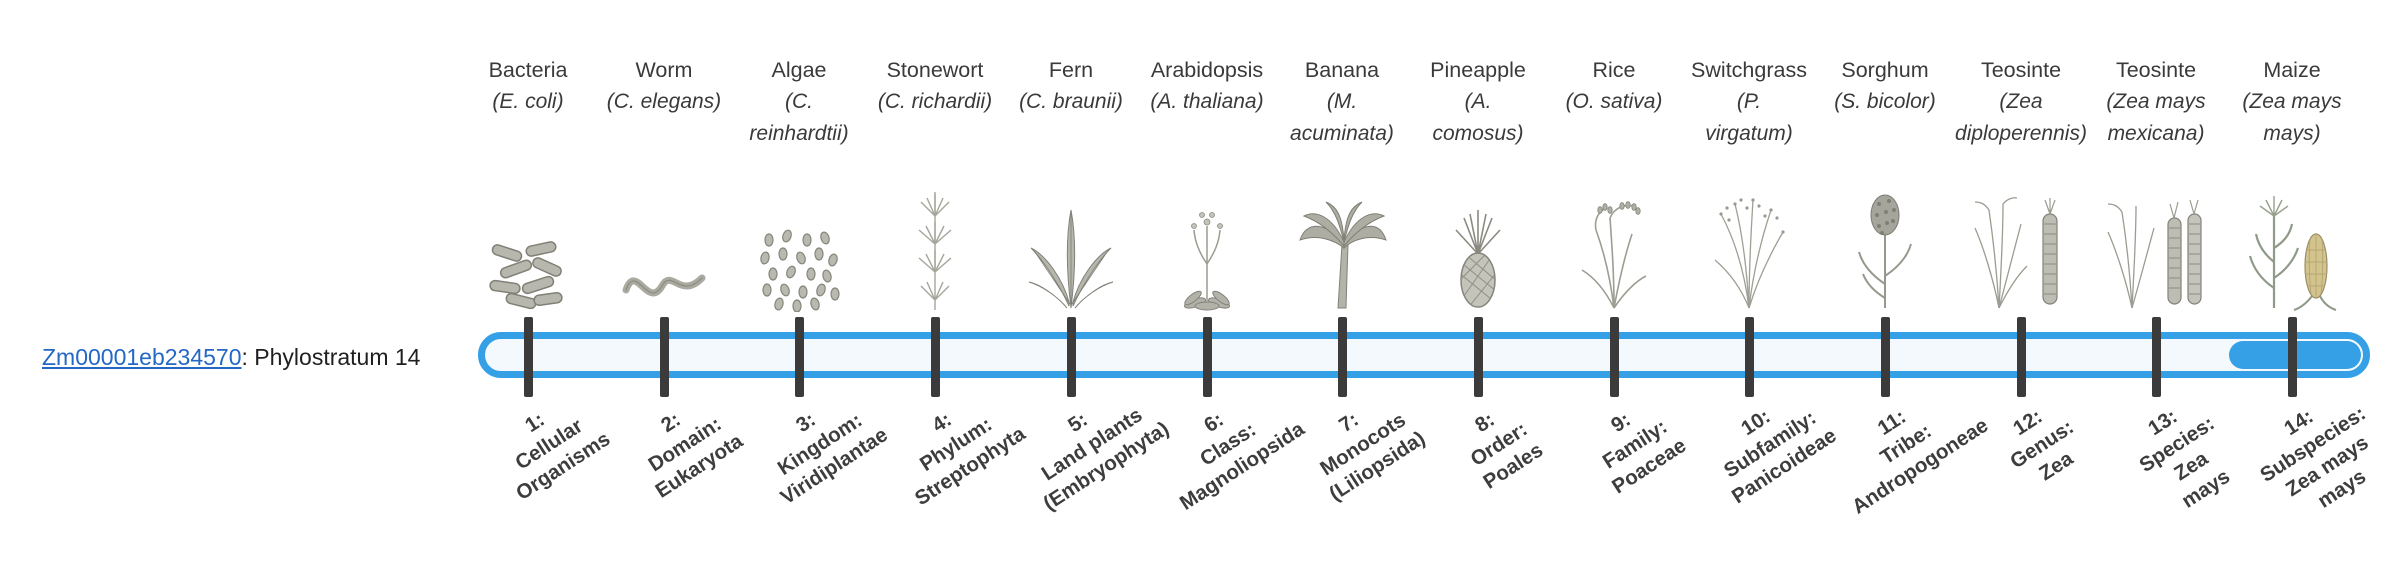  Describe the element at coordinates (1478, 70) in the screenshot. I see `organism-common-name: Pineapple` at that location.